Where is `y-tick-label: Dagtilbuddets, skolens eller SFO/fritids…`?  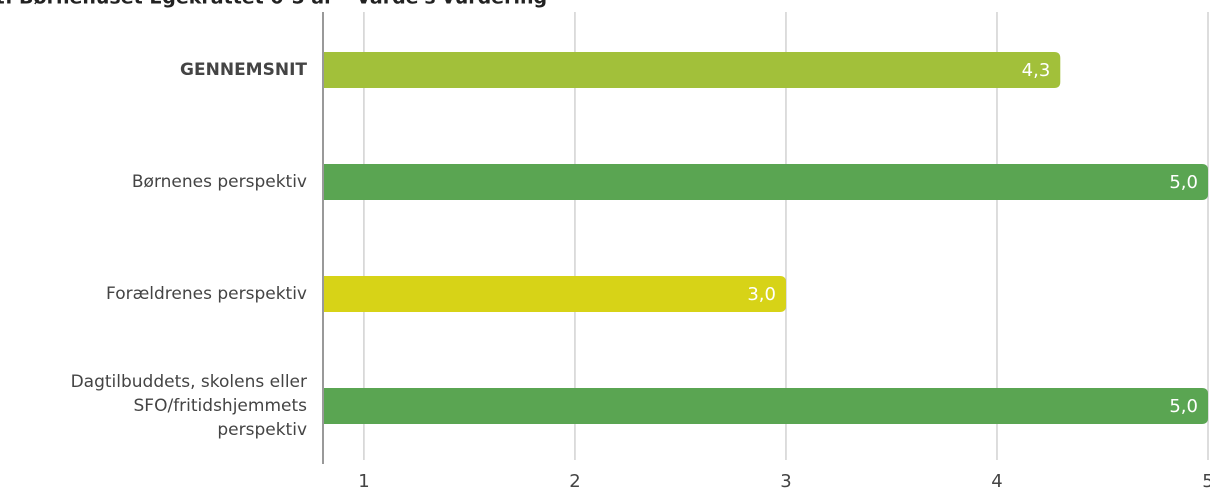 y-tick-label: Dagtilbuddets, skolens eller SFO/fritids… is located at coordinates (188, 406).